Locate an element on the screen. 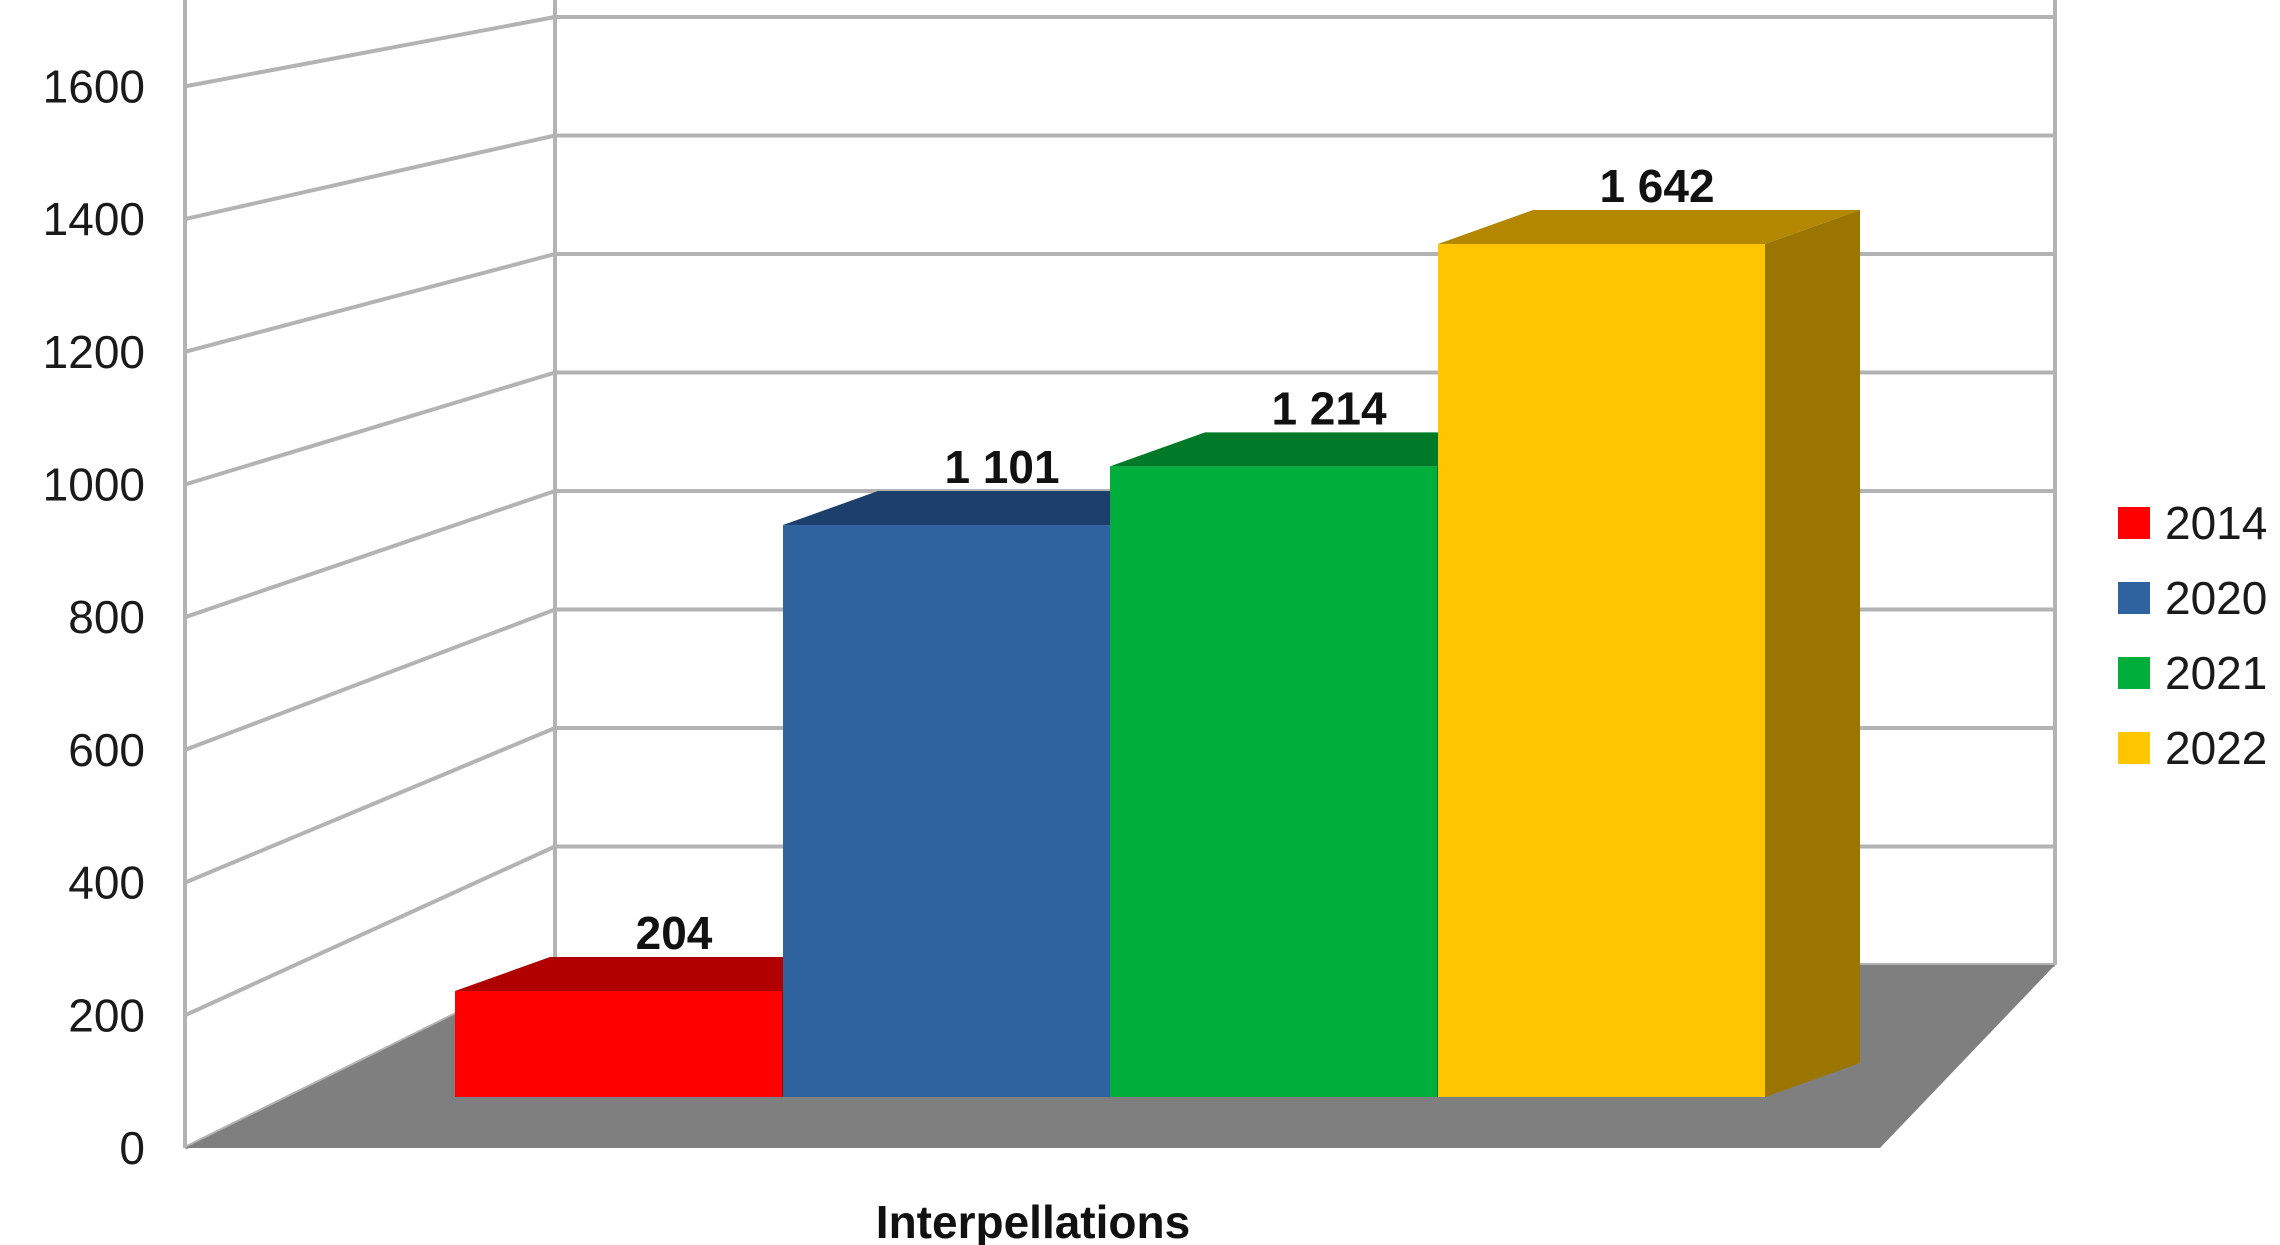 This screenshot has height=1245, width=2280. data-label-2022: 1 642 is located at coordinates (1656, 186).